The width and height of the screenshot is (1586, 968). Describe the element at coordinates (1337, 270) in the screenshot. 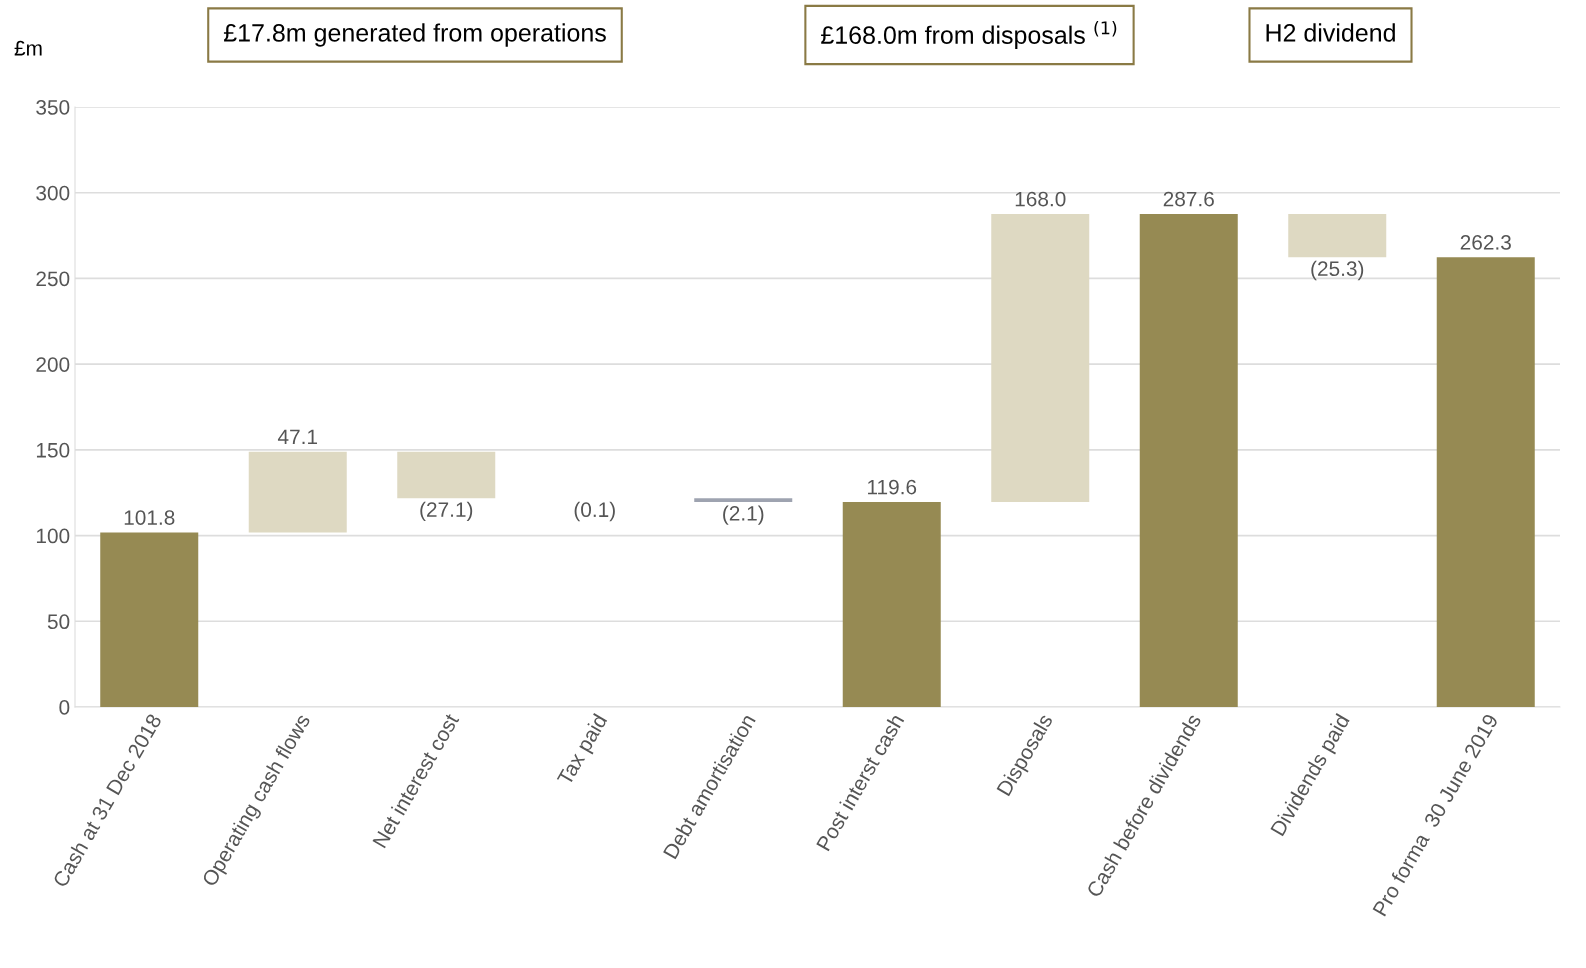

I see `data-label: (25.3)` at that location.